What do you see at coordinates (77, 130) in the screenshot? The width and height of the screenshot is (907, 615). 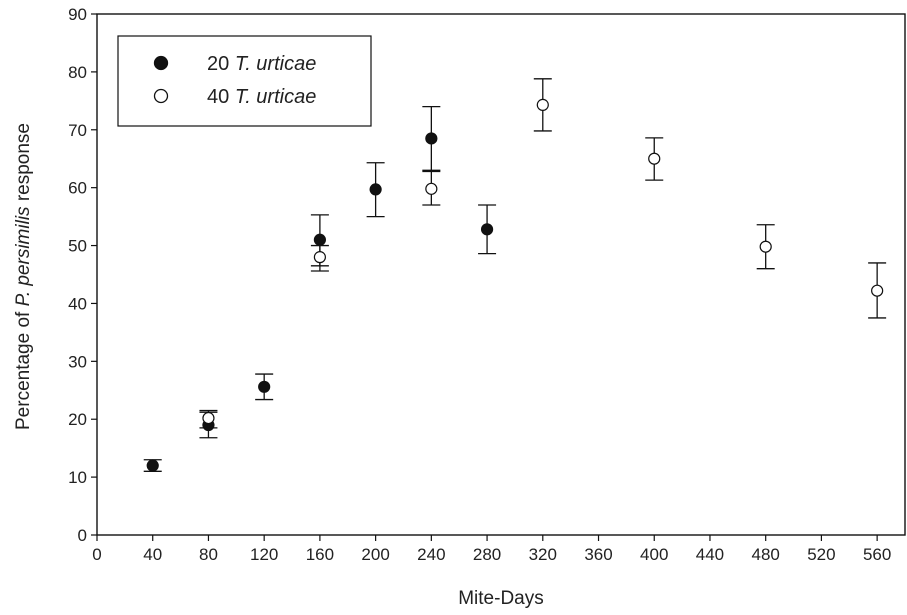 I see `y-tick-label: 70` at bounding box center [77, 130].